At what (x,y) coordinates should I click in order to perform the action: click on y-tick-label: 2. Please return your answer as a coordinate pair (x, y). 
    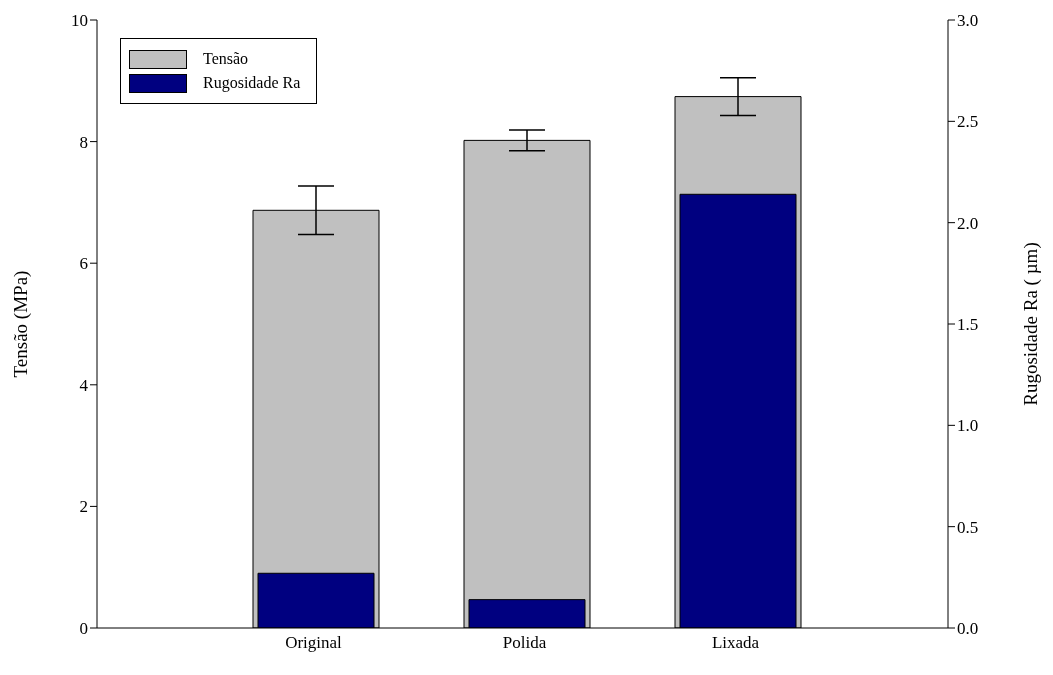
    Looking at the image, I should click on (83, 507).